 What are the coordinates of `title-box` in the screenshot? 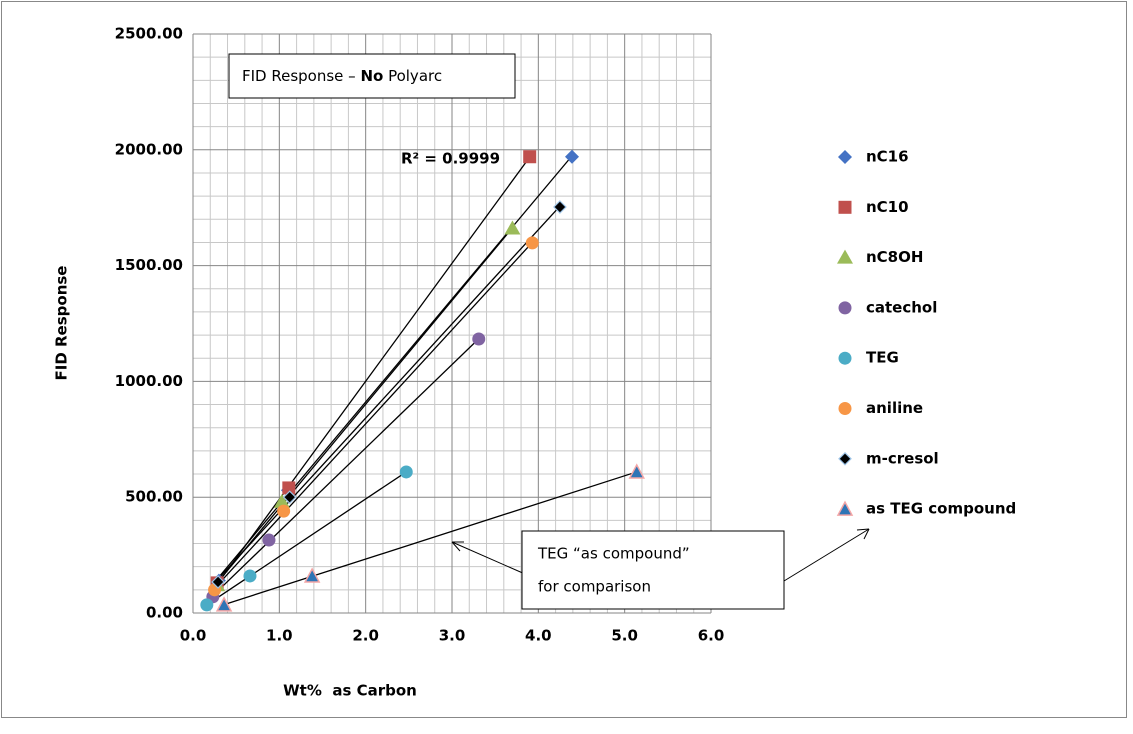 It's located at (372, 76).